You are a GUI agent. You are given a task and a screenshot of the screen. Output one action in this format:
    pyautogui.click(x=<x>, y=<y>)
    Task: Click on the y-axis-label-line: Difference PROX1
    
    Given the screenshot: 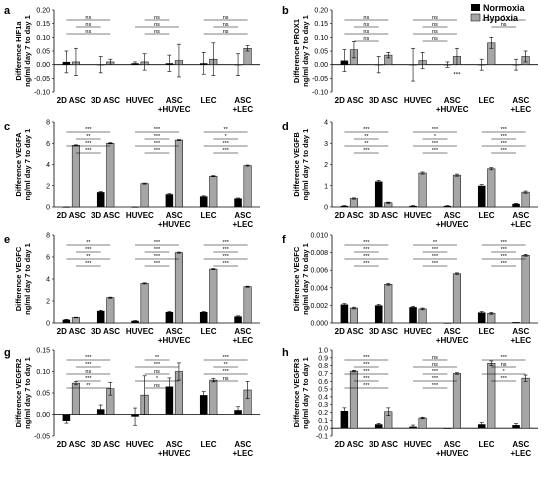 What is the action you would take?
    pyautogui.click(x=296, y=51)
    